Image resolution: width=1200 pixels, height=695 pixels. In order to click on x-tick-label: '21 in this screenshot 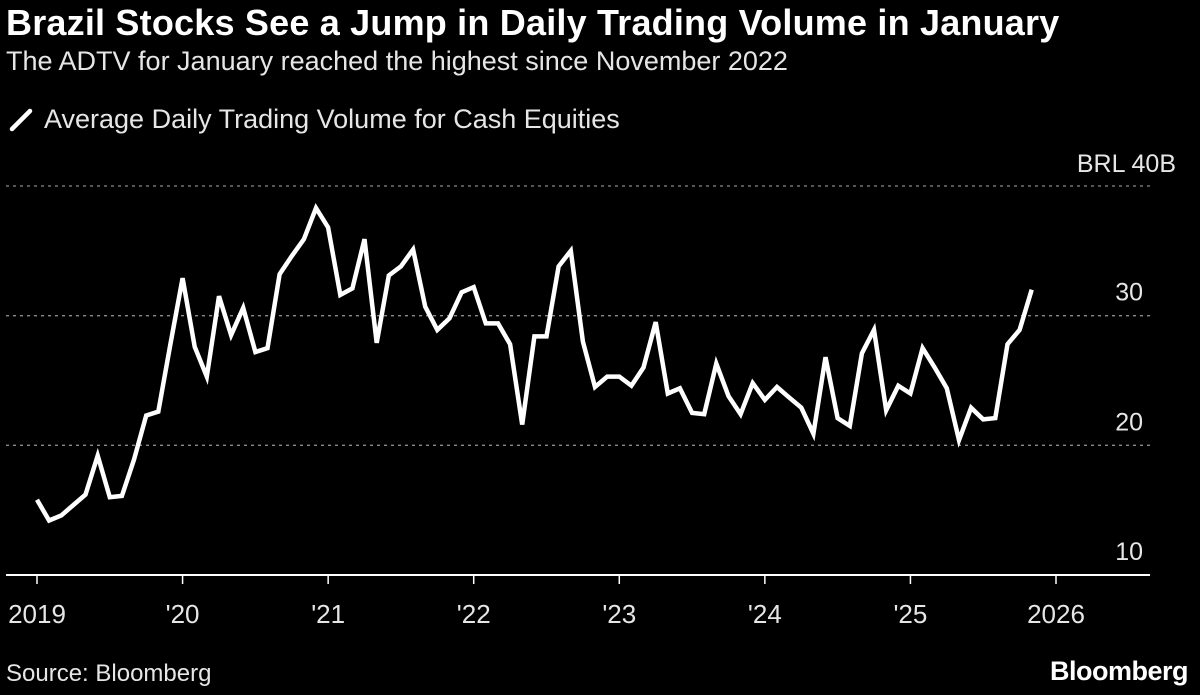, I will do `click(328, 614)`.